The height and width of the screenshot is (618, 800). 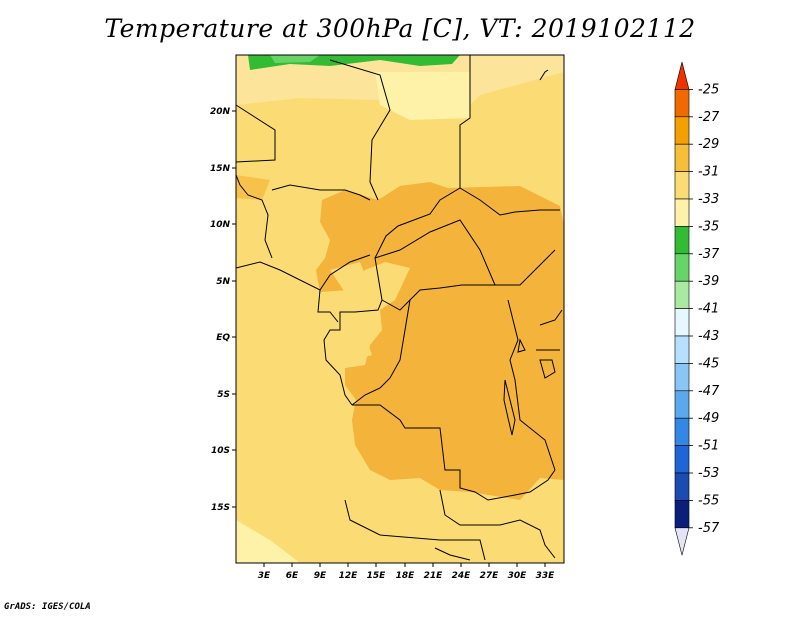 I want to click on lat-label: EQ, so click(x=223, y=338).